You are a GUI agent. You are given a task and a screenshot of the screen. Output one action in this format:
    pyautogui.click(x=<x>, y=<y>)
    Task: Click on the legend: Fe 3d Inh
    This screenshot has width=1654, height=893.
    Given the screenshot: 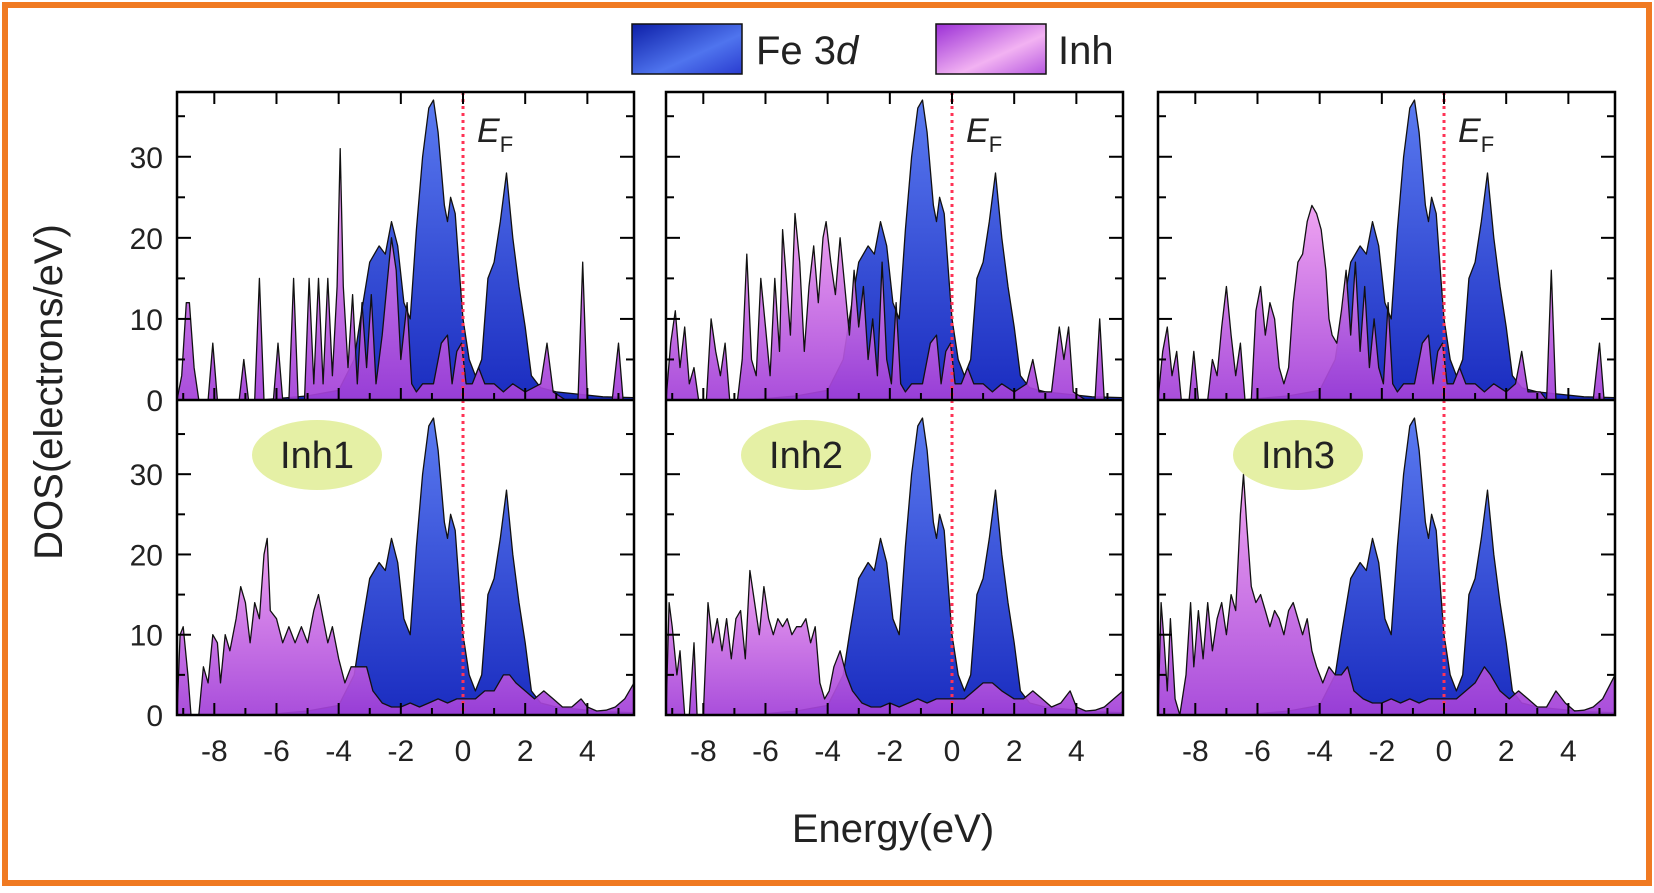 What is the action you would take?
    pyautogui.click(x=872, y=49)
    